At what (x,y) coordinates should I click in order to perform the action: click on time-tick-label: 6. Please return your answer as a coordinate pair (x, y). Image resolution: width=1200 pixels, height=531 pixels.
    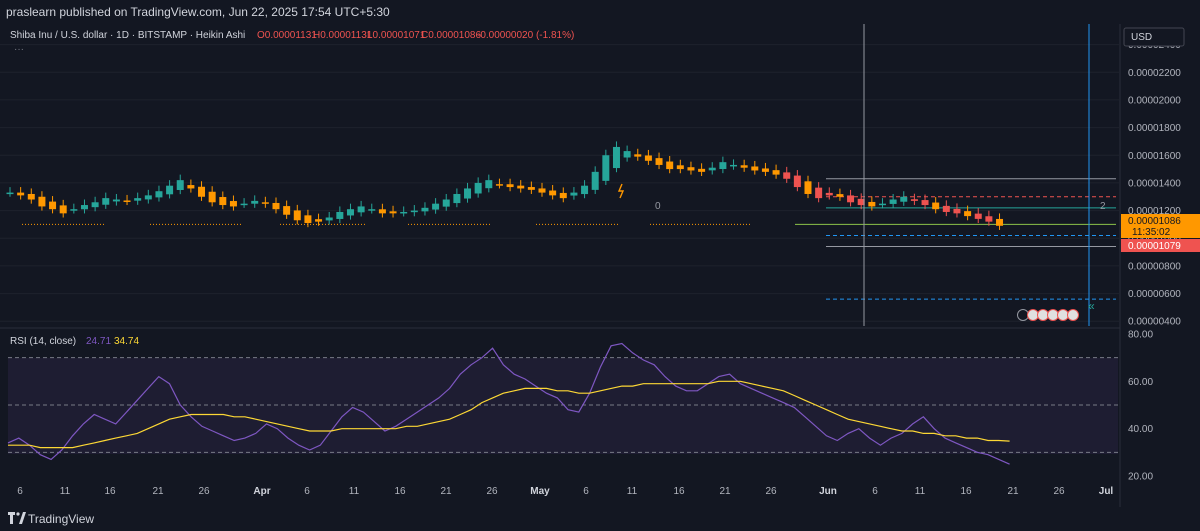
    Looking at the image, I should click on (307, 491).